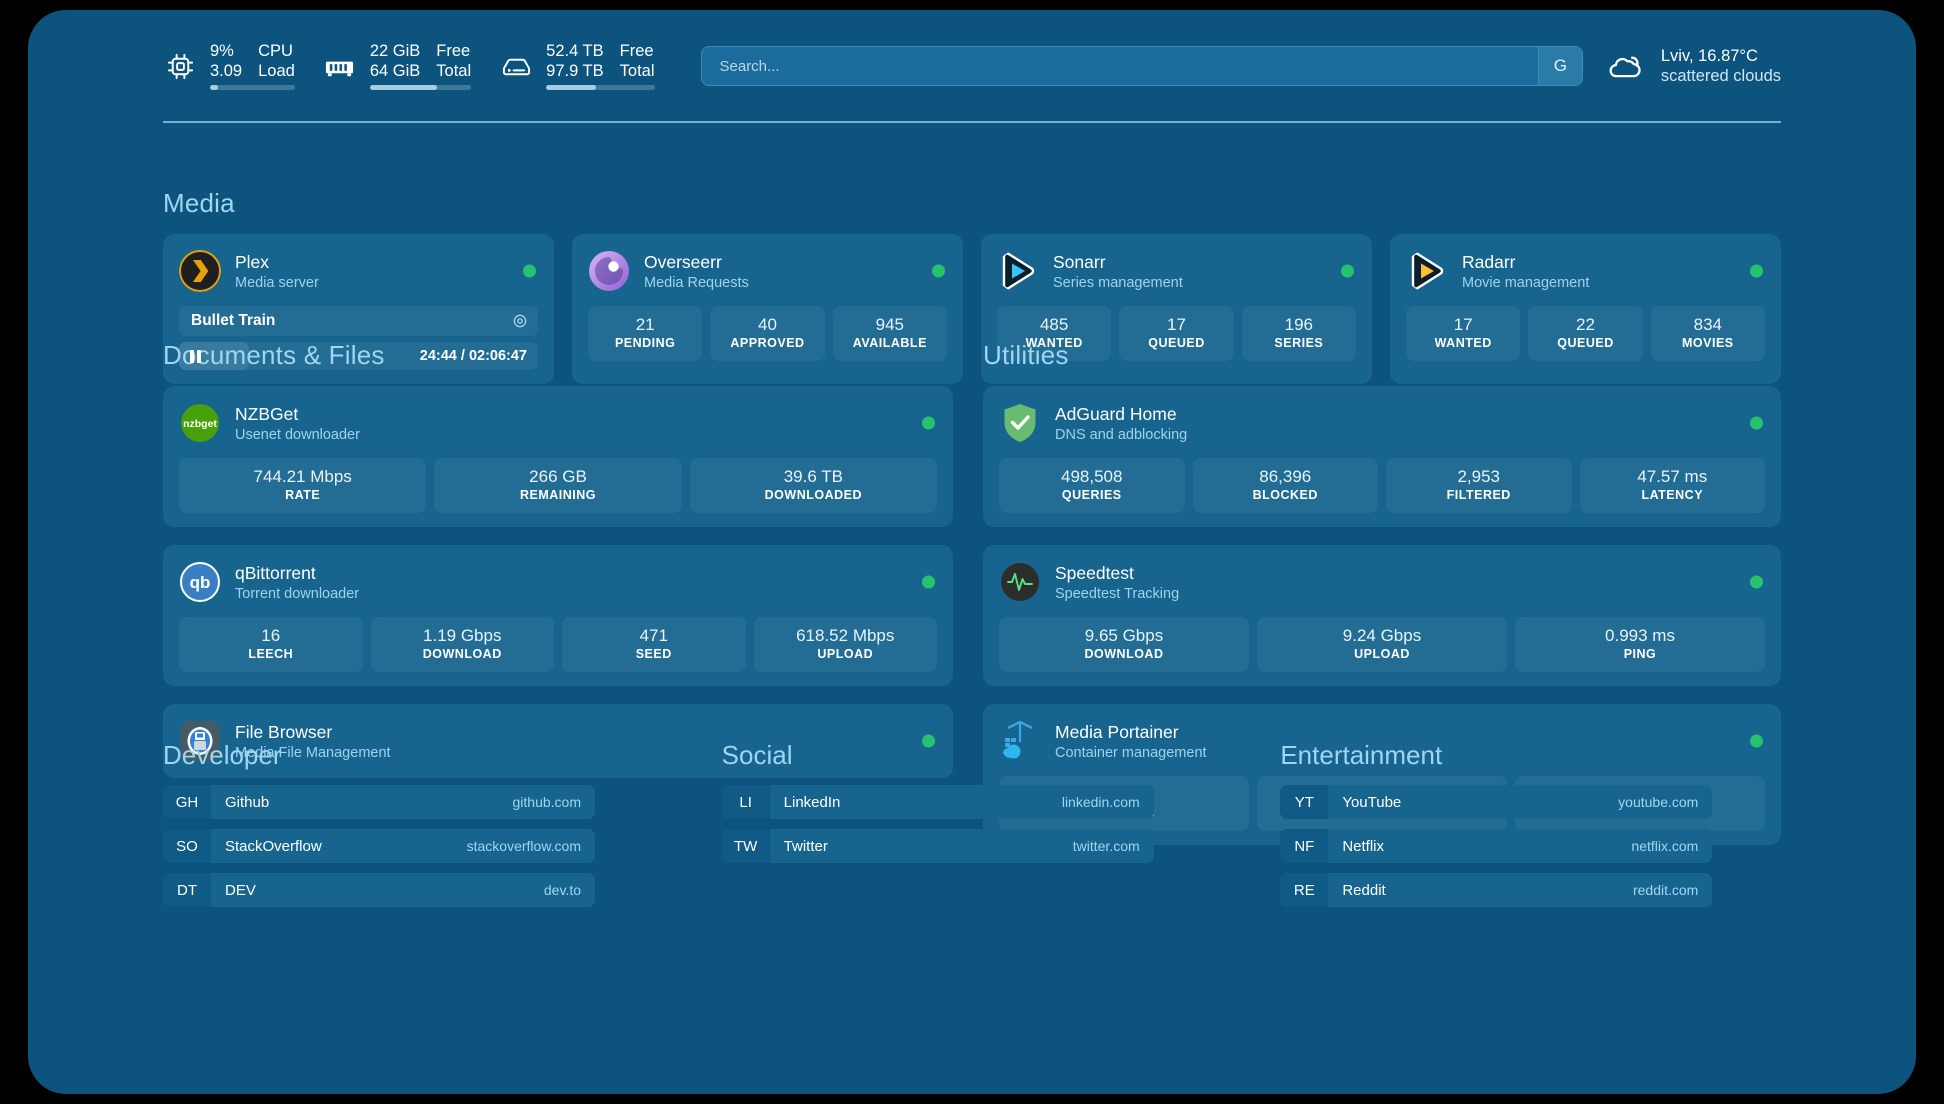  I want to click on bookmark-item: NF Netflix netflix.com, so click(1496, 846).